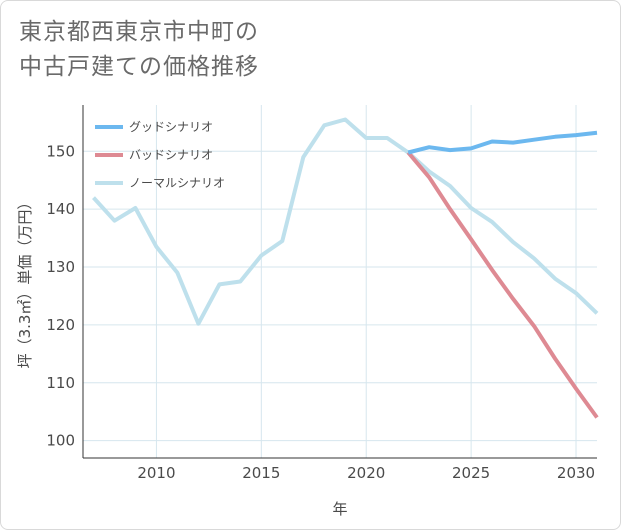 This screenshot has width=621, height=530. Describe the element at coordinates (60, 441) in the screenshot. I see `y-tick-label: 100` at that location.